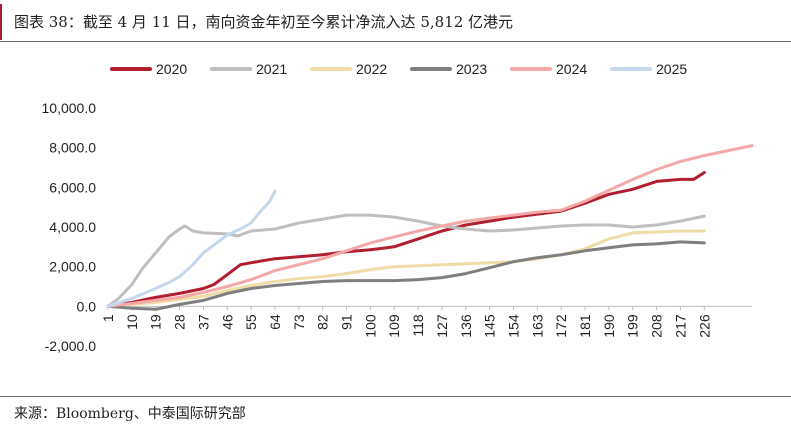 This screenshot has height=426, width=791. What do you see at coordinates (156, 322) in the screenshot?
I see `x-tick-label: 19` at bounding box center [156, 322].